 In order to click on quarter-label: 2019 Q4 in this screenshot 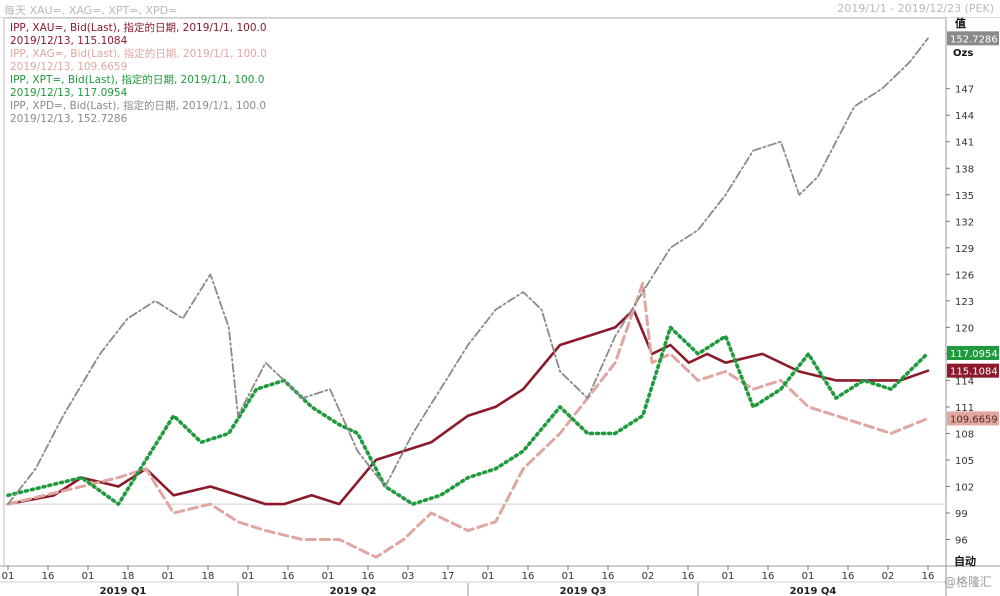, I will do `click(813, 591)`.